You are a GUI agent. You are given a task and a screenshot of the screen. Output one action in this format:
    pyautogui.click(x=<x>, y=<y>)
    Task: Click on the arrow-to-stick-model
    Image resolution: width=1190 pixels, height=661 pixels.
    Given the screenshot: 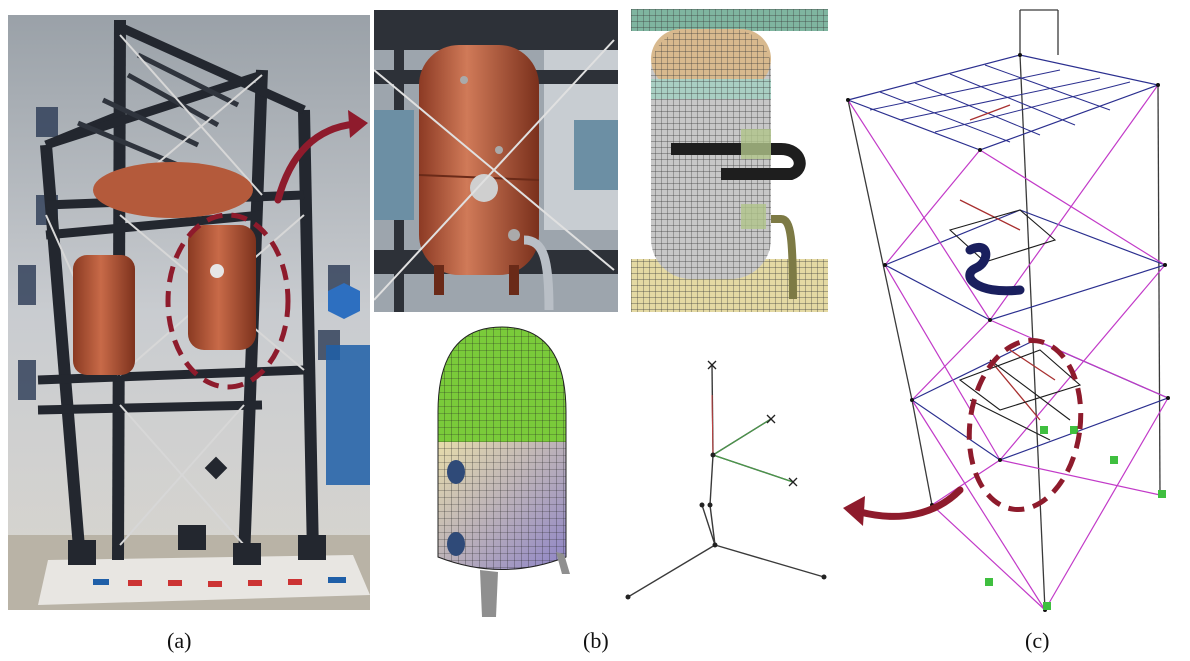 What is the action you would take?
    pyautogui.click(x=903, y=506)
    